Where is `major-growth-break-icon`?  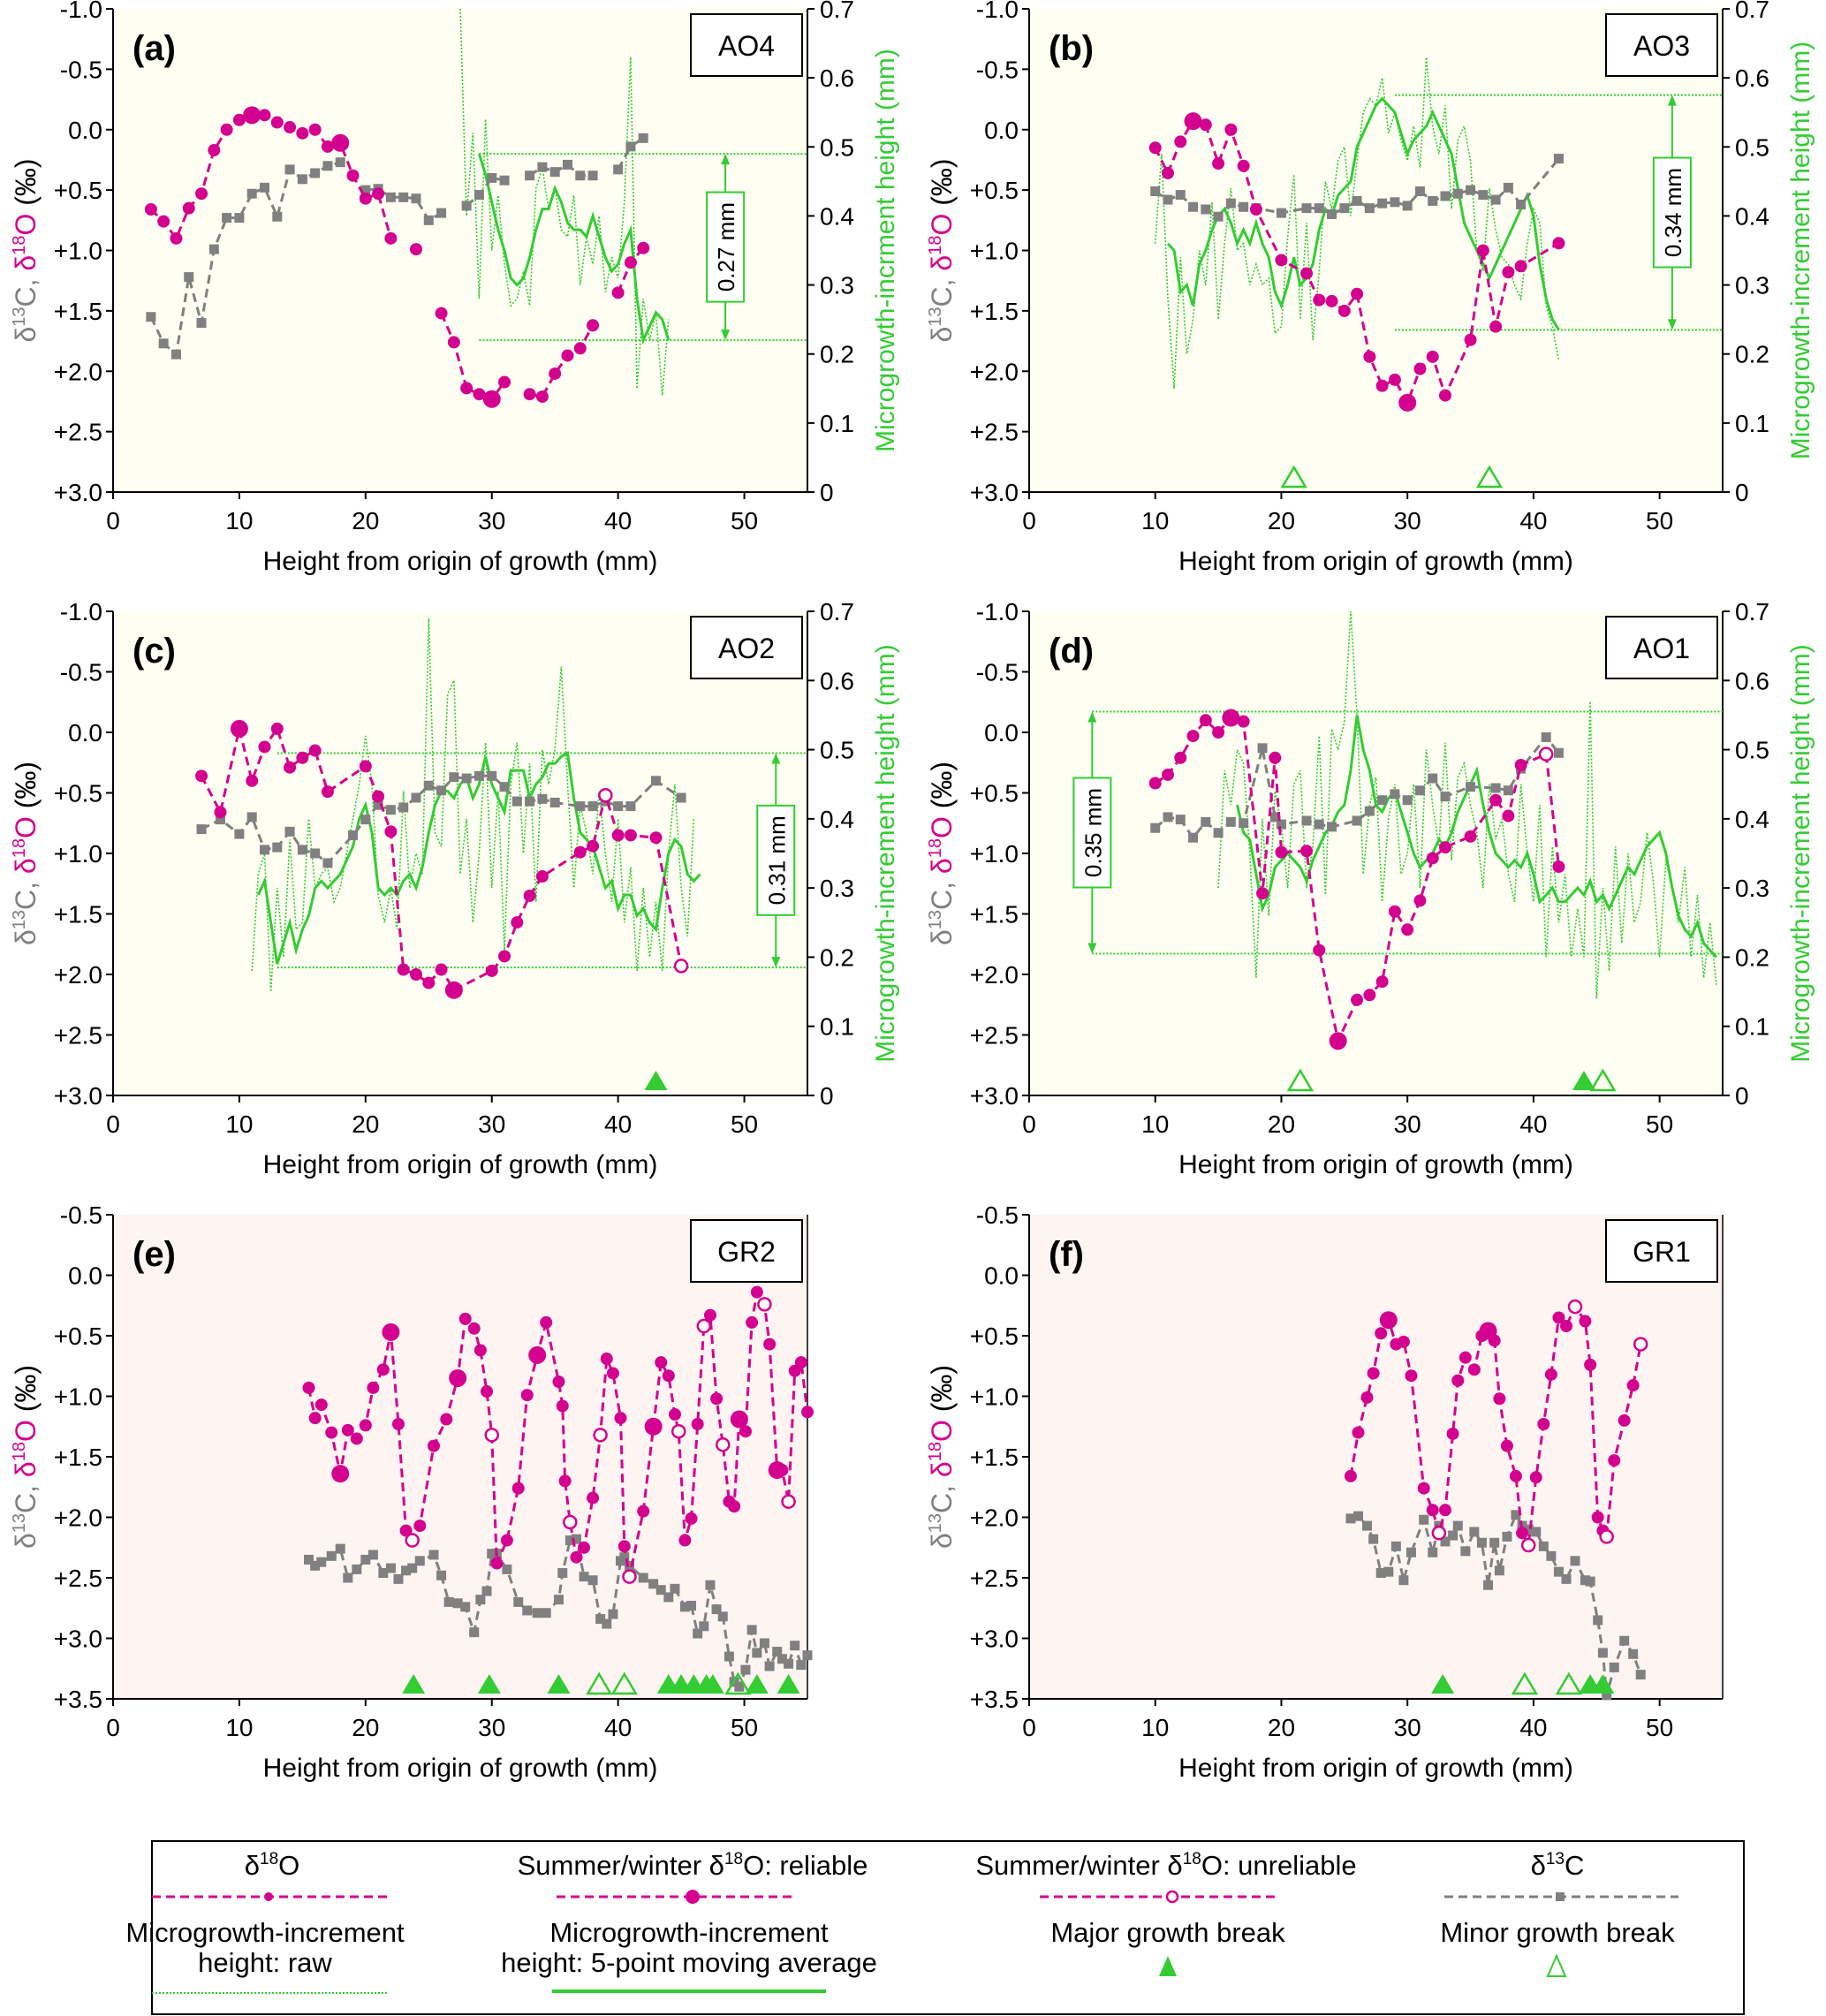
major-growth-break-icon is located at coordinates (489, 1684).